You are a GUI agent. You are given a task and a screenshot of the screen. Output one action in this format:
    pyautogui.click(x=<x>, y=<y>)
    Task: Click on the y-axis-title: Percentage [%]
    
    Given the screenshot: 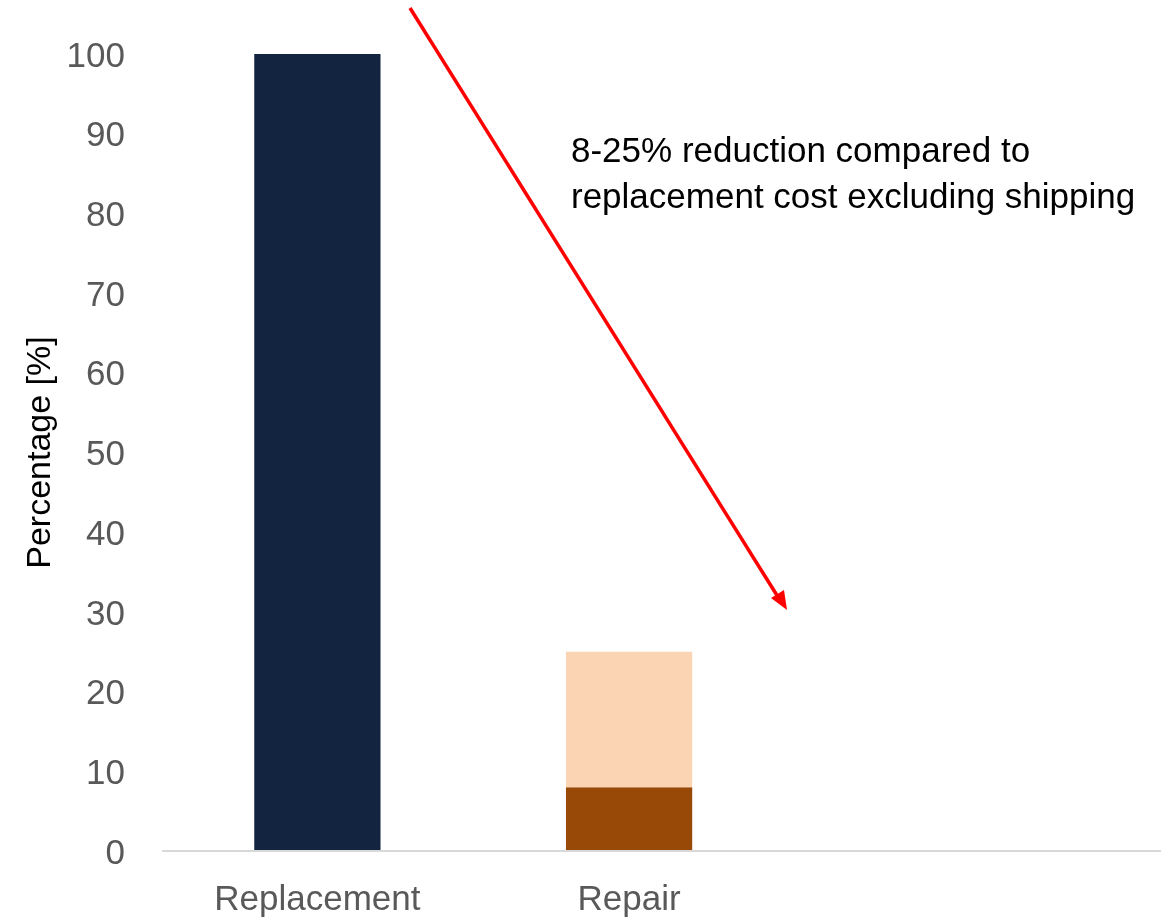 What is the action you would take?
    pyautogui.click(x=38, y=452)
    